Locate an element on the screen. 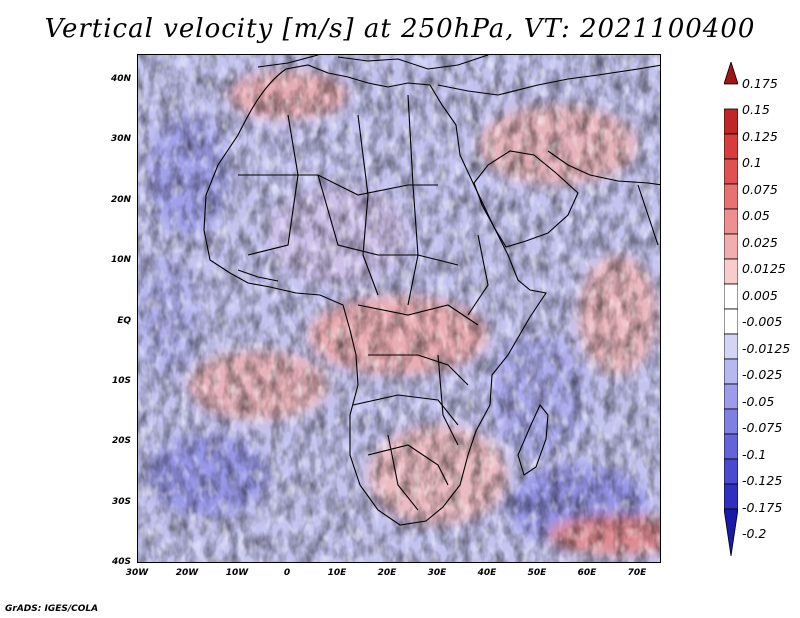  colorbar-label: -0.075 is located at coordinates (762, 428).